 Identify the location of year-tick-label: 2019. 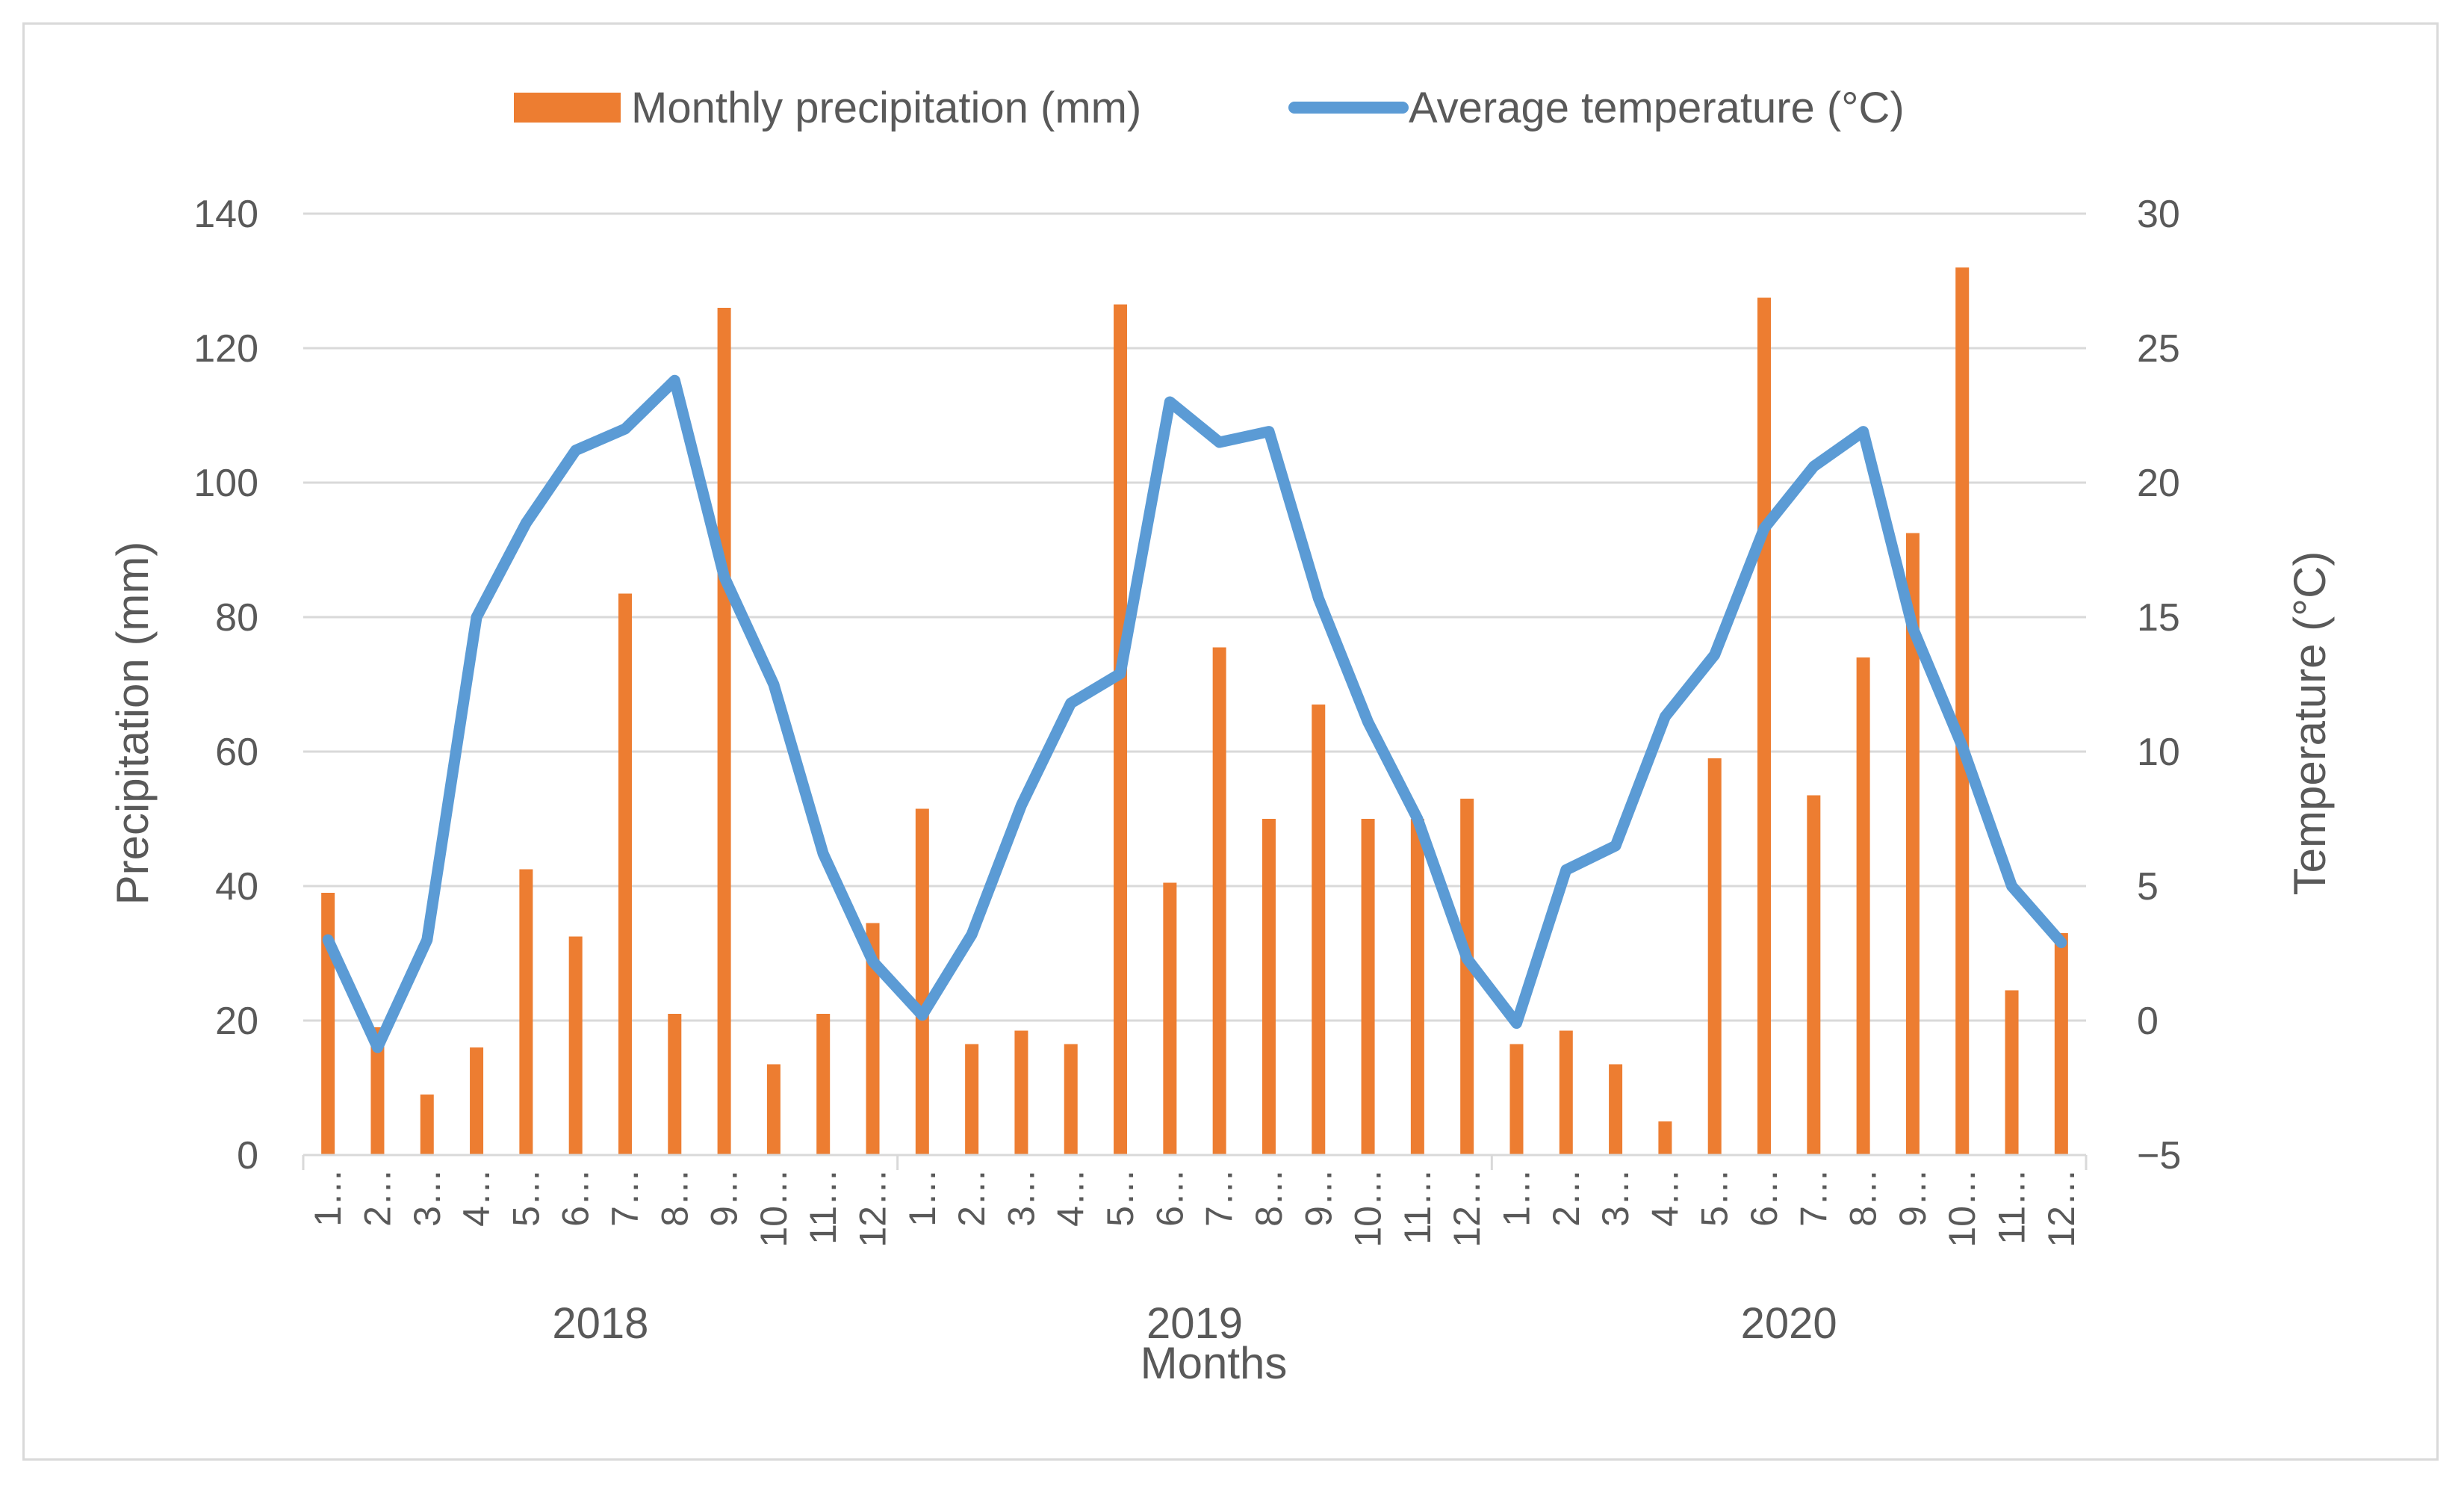
(1194, 1323).